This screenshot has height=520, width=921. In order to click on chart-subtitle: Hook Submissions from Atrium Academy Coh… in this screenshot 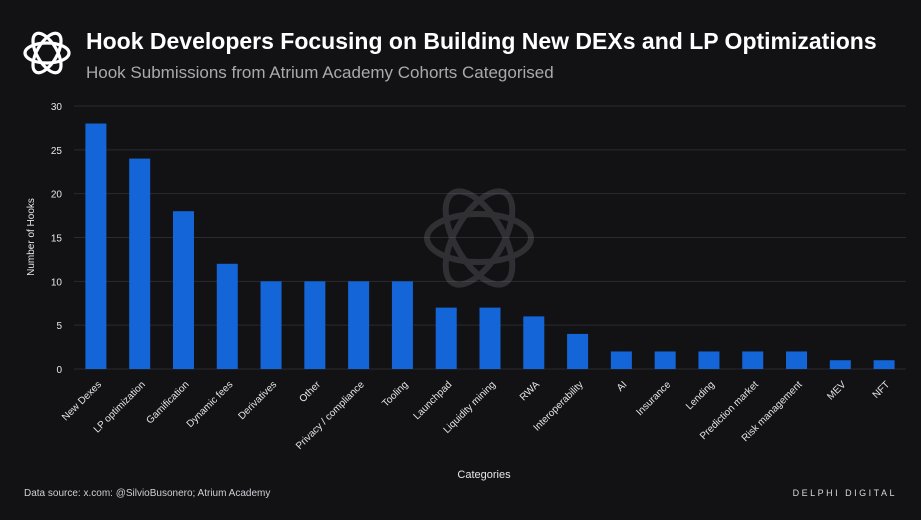, I will do `click(320, 72)`.